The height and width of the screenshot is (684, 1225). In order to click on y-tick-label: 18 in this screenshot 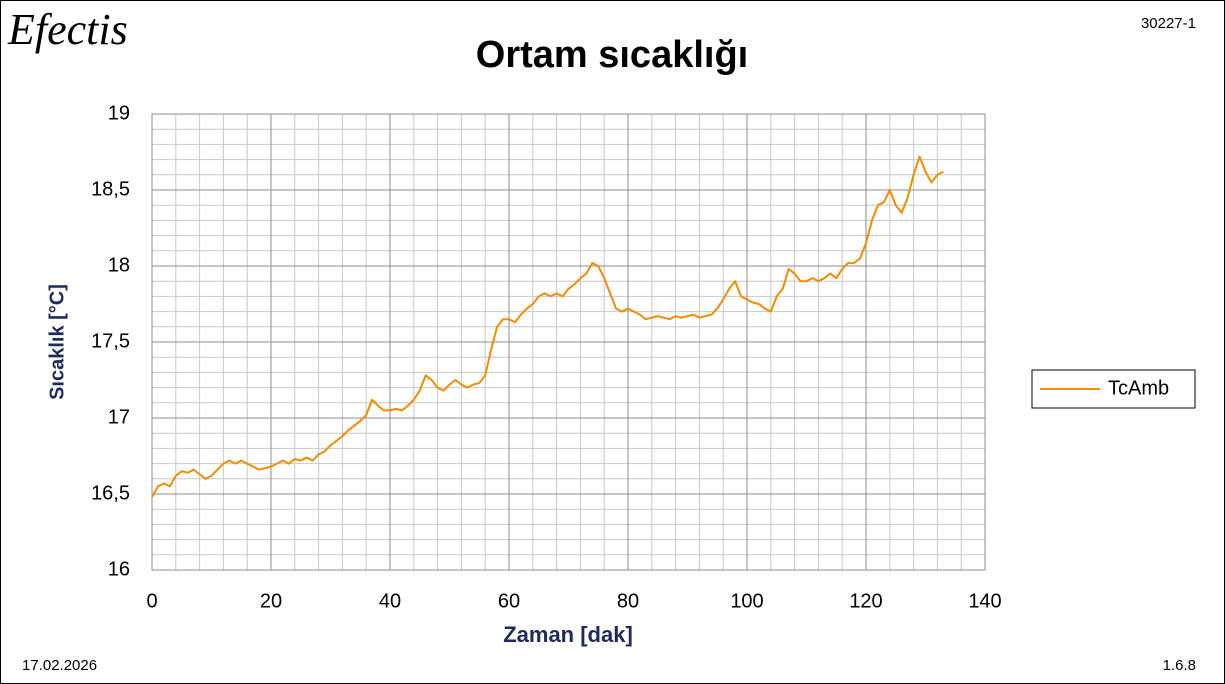, I will do `click(119, 265)`.